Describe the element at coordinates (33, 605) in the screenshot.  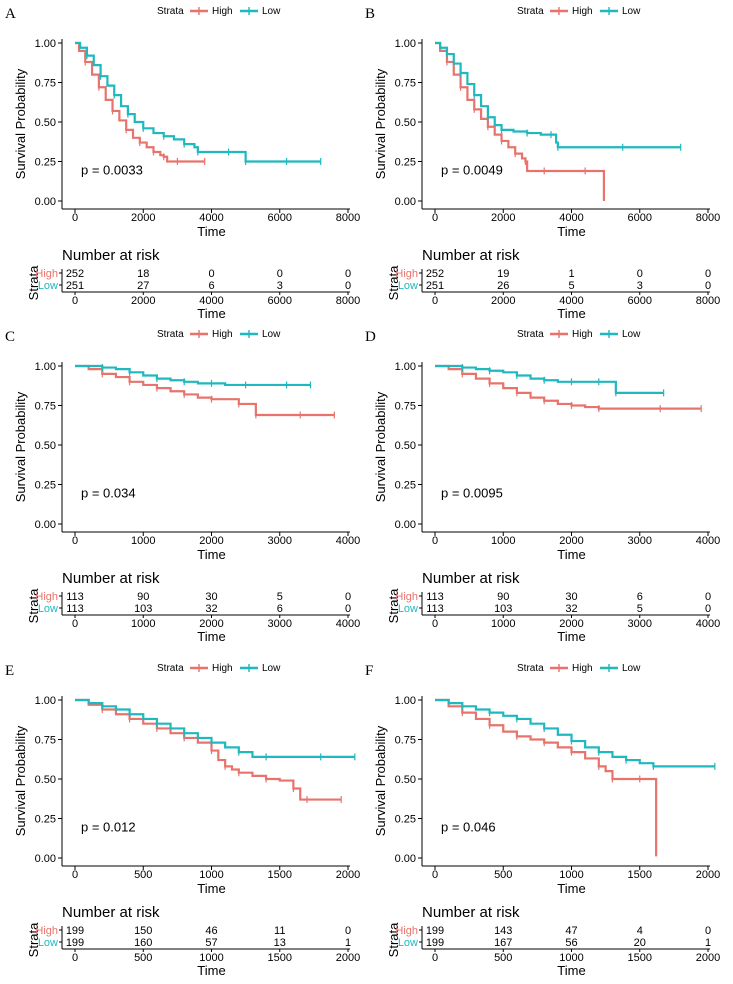
I see `risk-strata-label: Strata` at that location.